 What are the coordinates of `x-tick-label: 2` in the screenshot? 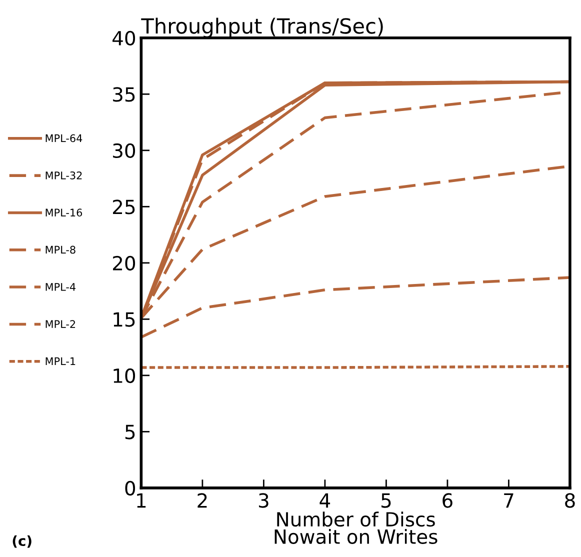 It's located at (202, 500).